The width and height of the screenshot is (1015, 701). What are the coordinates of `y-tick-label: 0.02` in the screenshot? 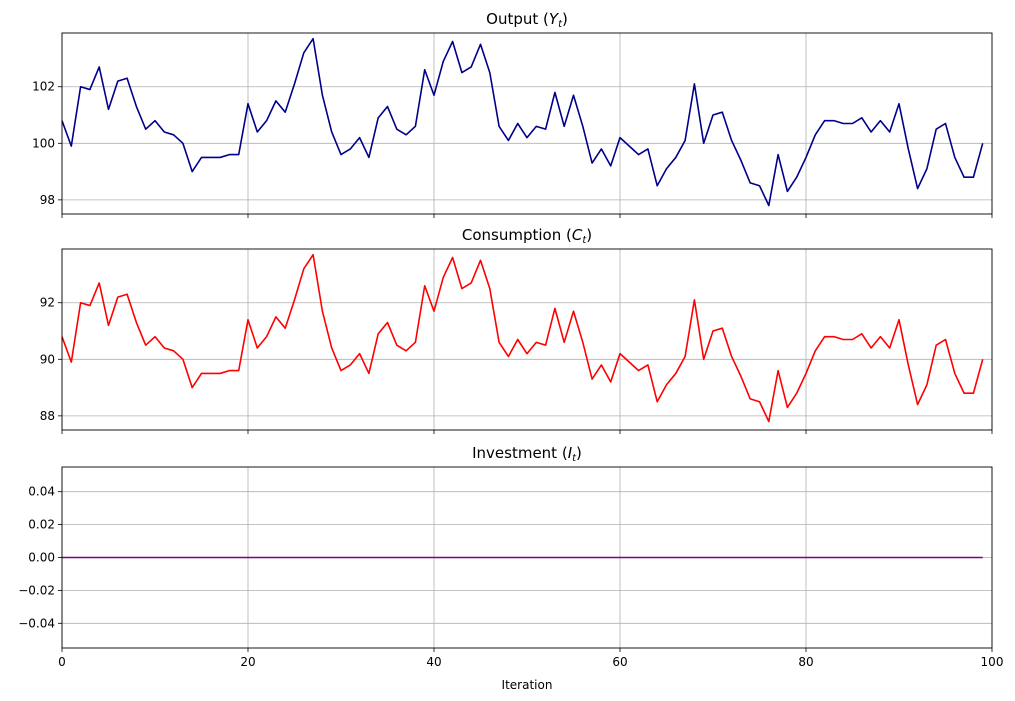 It's located at (41, 525).